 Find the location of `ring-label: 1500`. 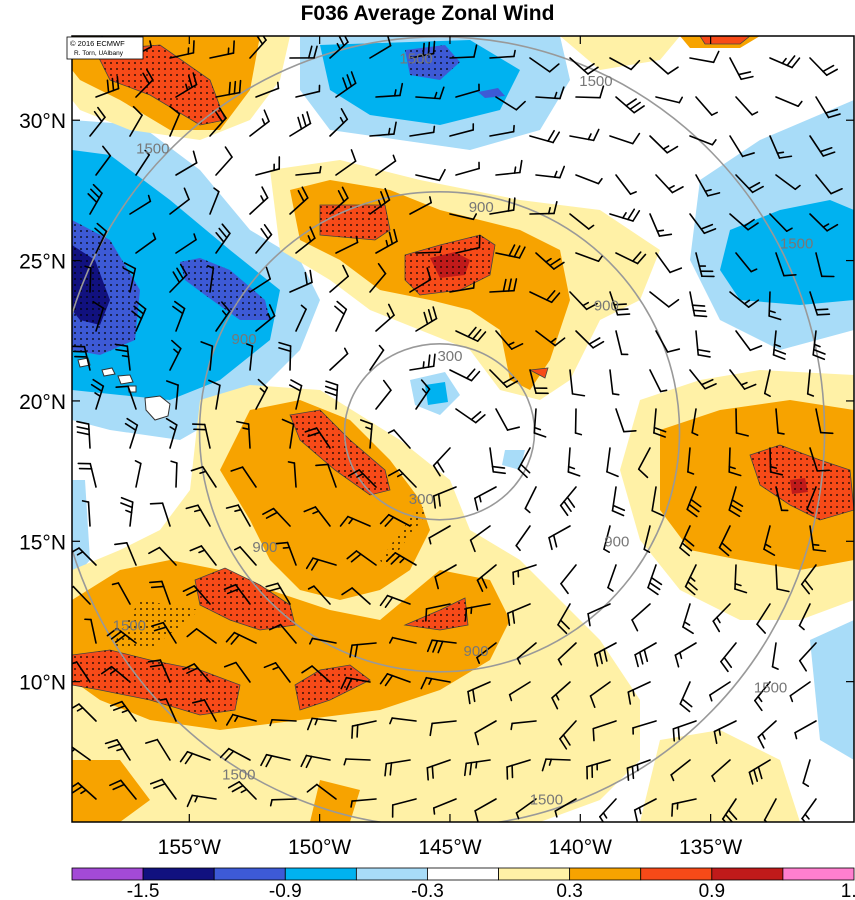

ring-label: 1500 is located at coordinates (238, 774).